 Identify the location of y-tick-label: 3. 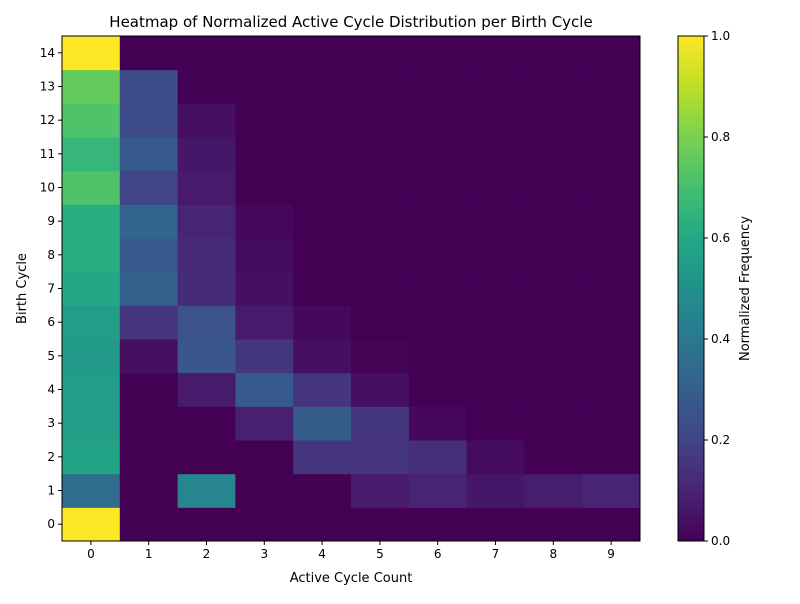
(51, 423).